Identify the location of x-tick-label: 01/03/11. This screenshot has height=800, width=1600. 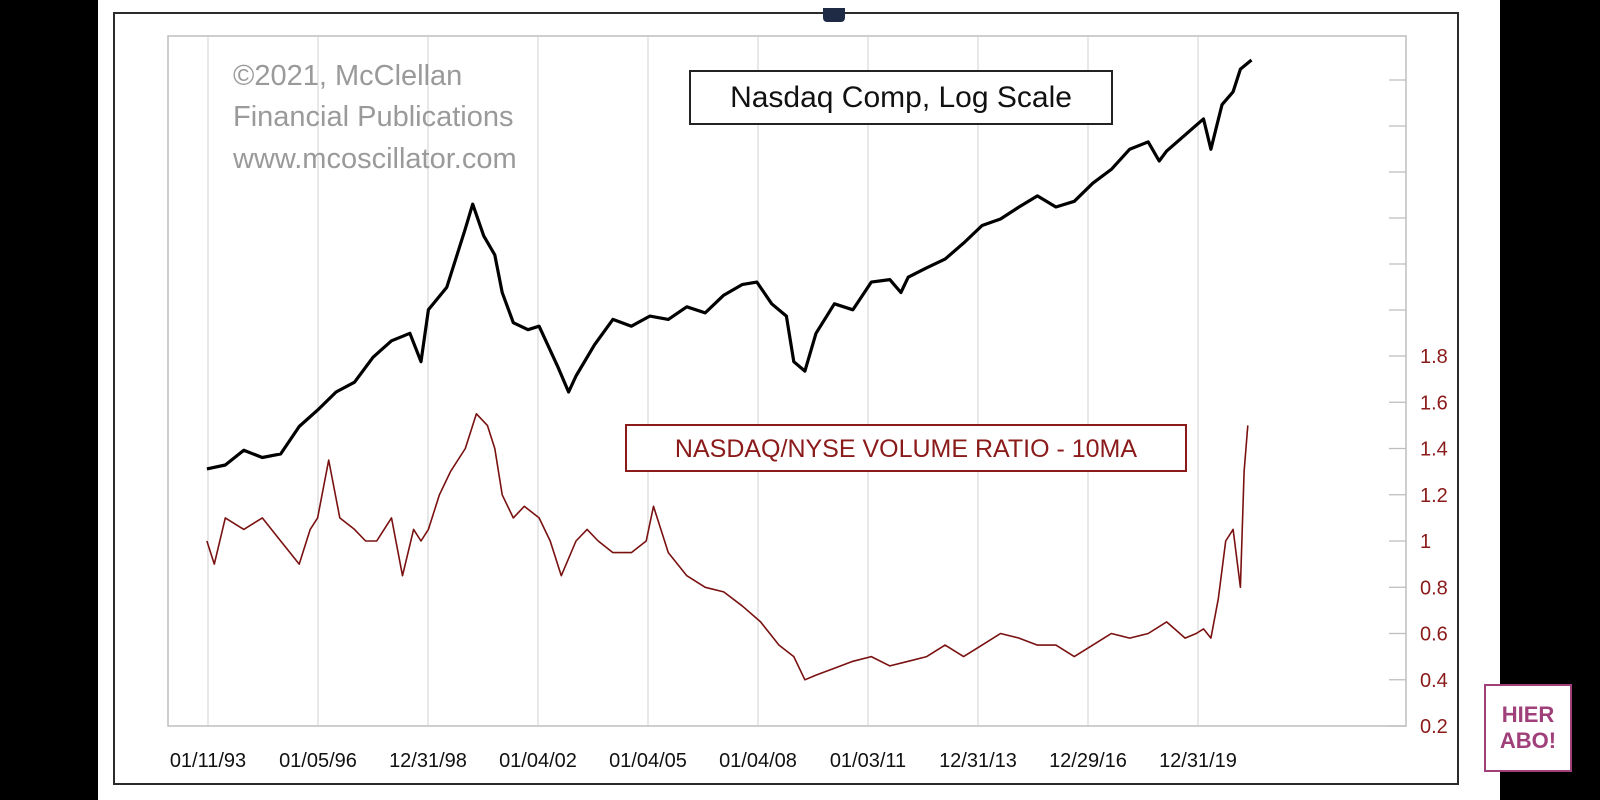
(868, 761).